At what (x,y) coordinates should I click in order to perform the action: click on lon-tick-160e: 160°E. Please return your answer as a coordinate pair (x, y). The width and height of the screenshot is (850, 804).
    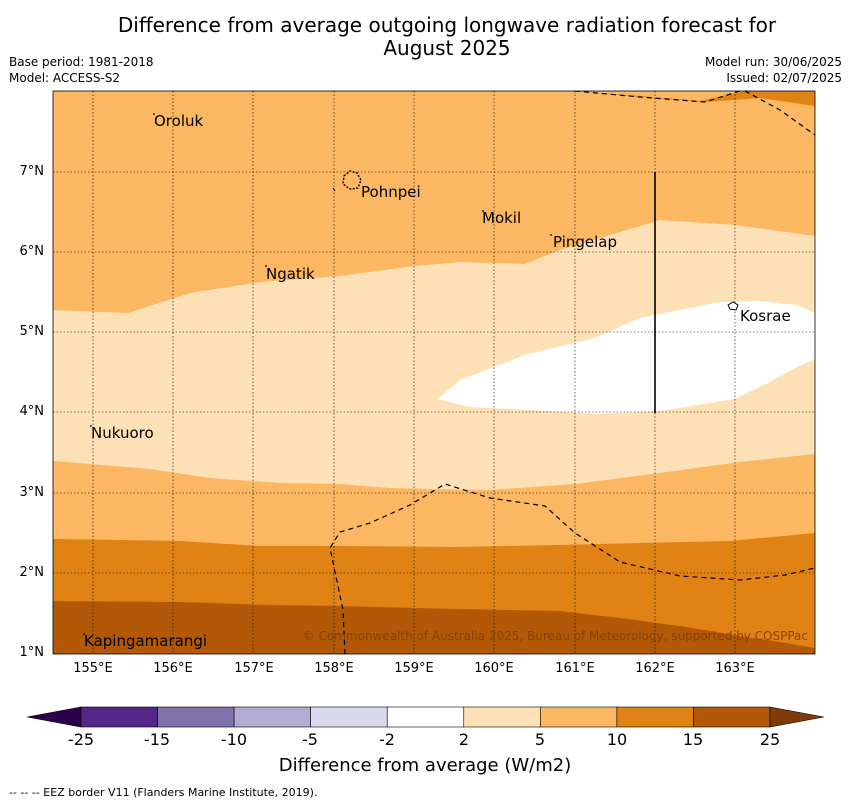
    Looking at the image, I should click on (494, 668).